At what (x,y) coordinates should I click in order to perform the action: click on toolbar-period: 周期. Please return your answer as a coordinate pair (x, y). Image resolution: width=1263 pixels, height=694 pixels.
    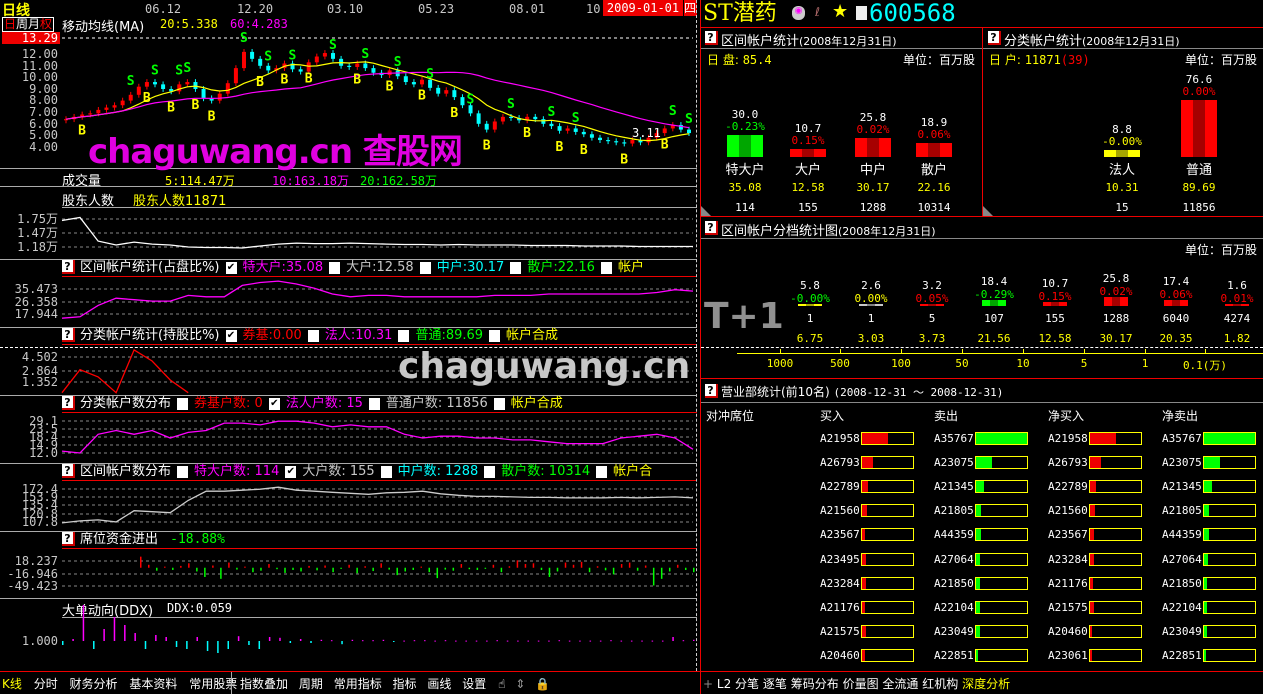
    Looking at the image, I should click on (310, 684).